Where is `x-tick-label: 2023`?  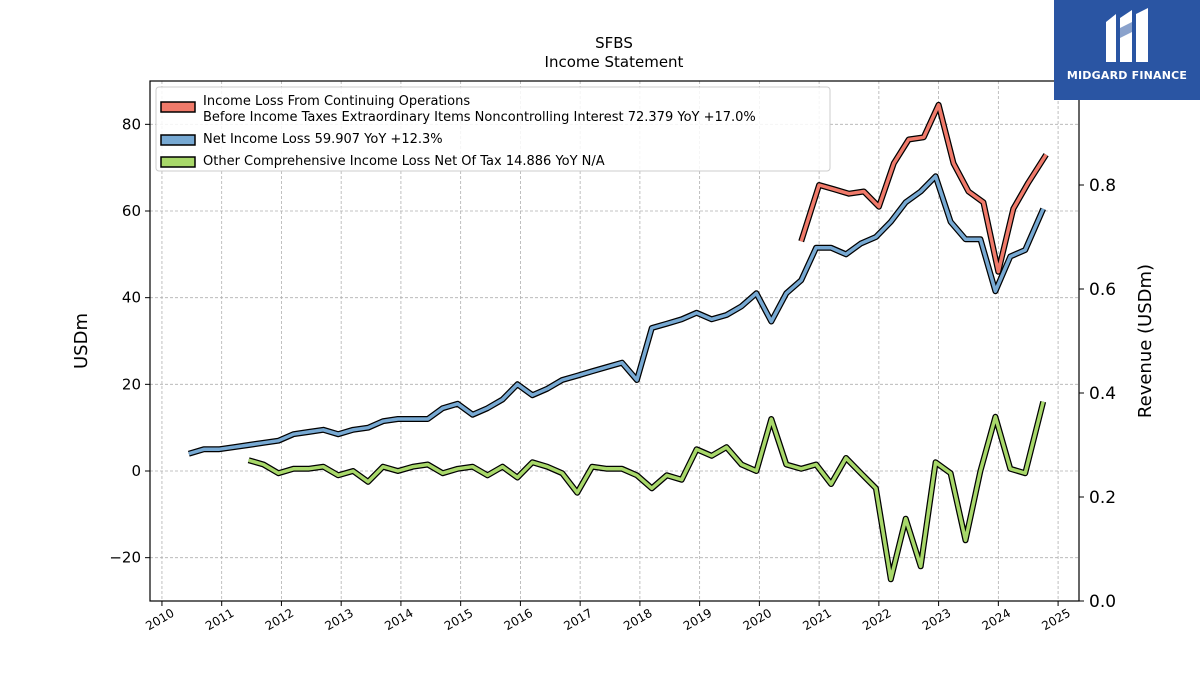
x-tick-label: 2023 is located at coordinates (936, 619).